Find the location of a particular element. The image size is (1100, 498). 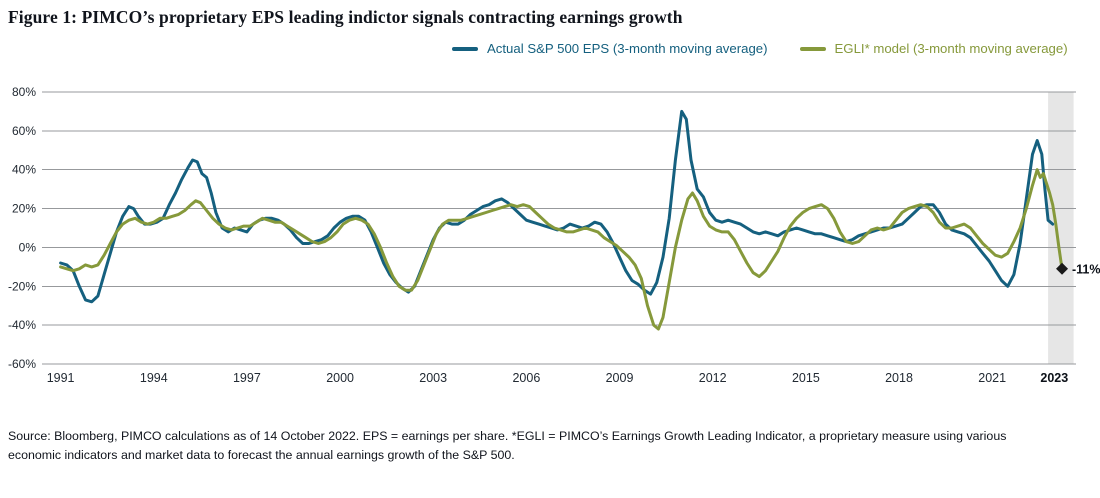

y-axis-tick-label: 20% is located at coordinates (24, 209).